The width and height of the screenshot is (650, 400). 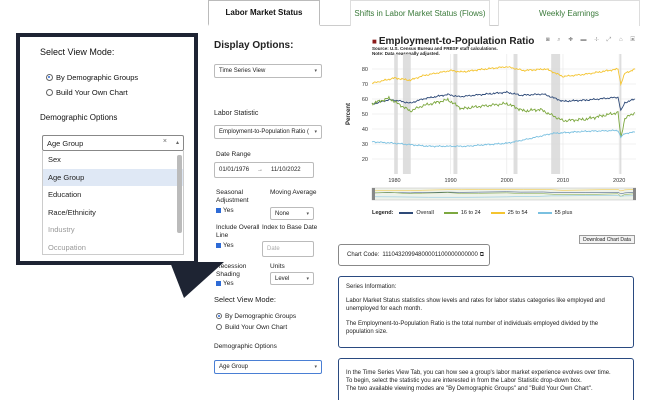 What do you see at coordinates (394, 181) in the screenshot?
I see `x-tick-label: 1980` at bounding box center [394, 181].